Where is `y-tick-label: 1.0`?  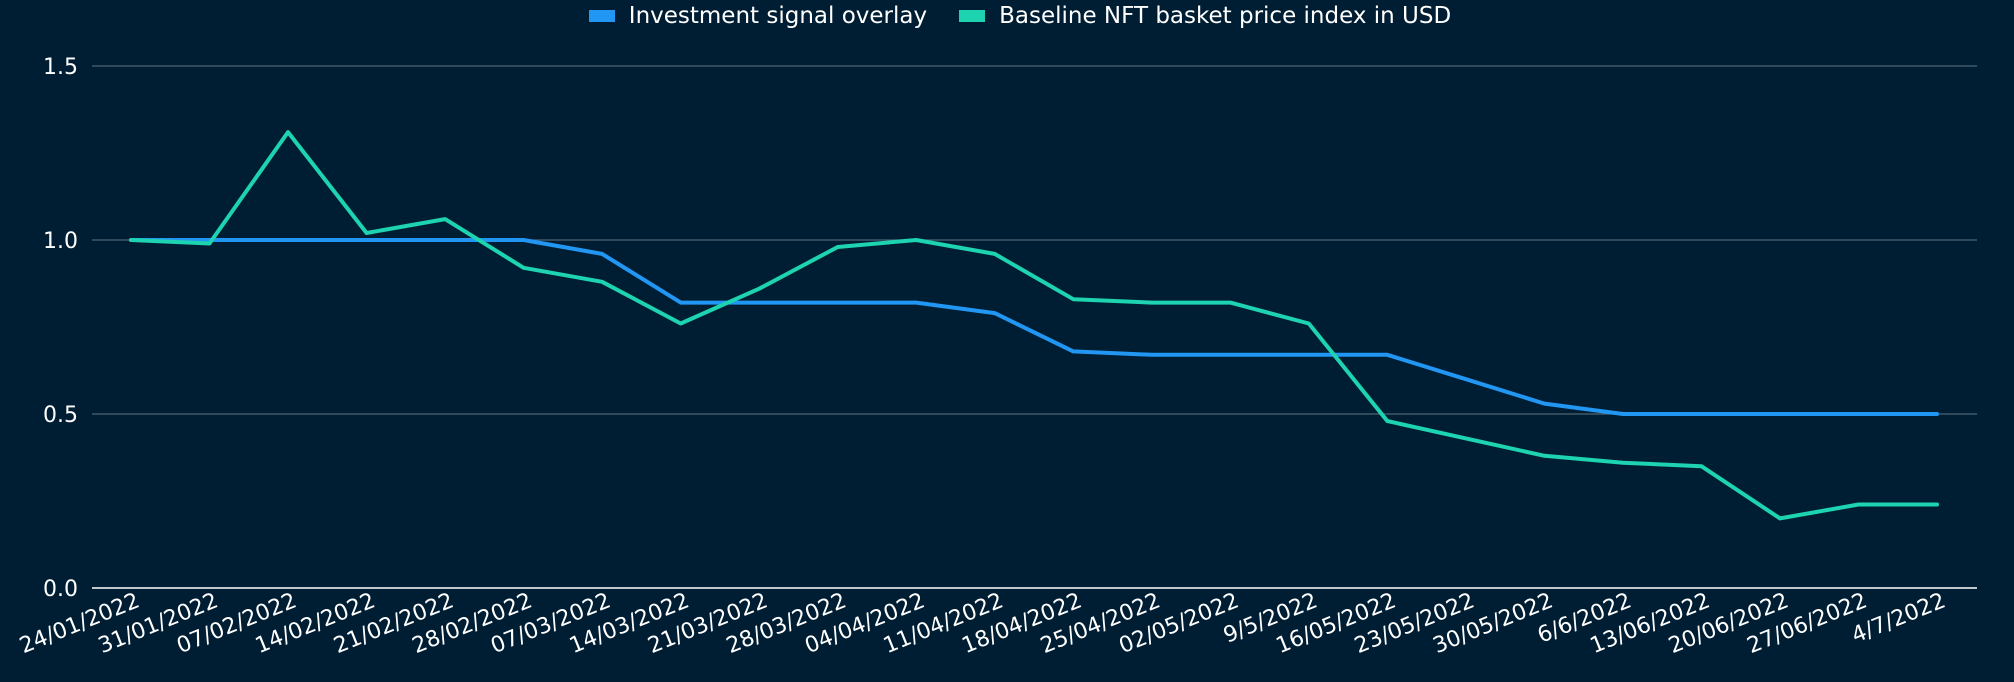
y-tick-label: 1.0 is located at coordinates (60, 241).